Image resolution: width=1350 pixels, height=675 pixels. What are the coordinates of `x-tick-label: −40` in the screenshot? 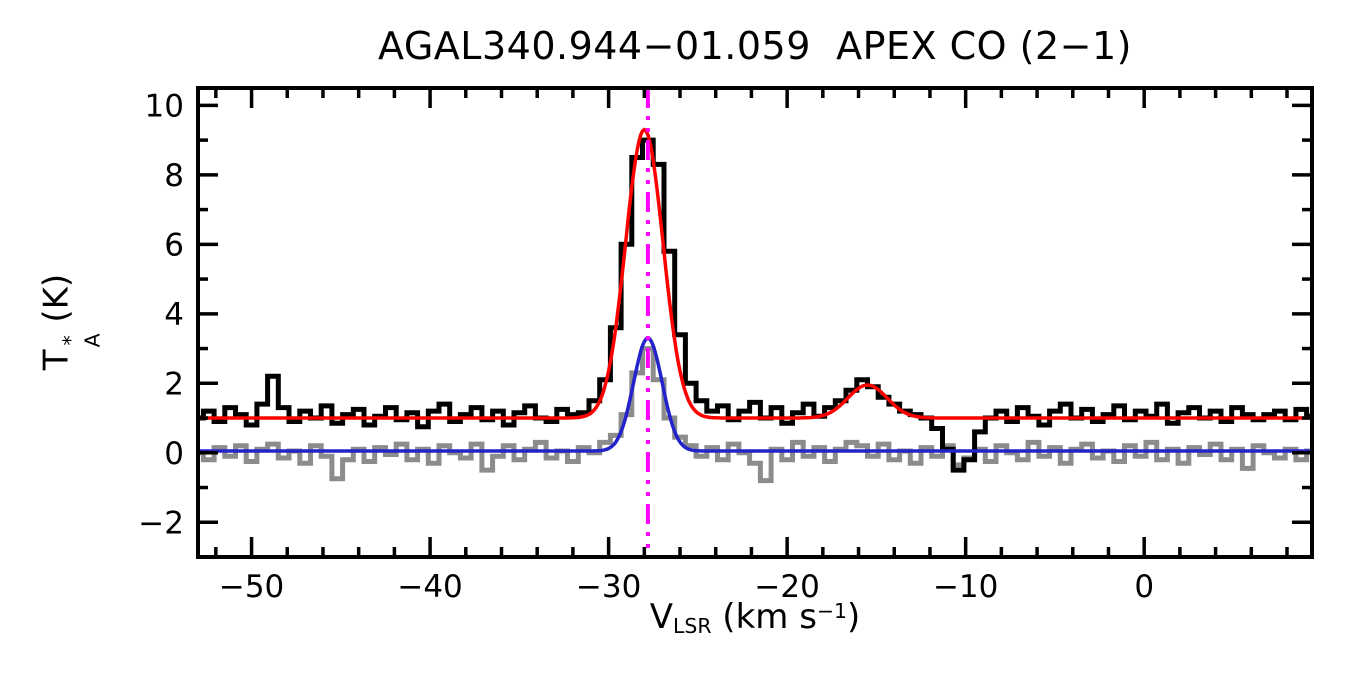 It's located at (429, 587).